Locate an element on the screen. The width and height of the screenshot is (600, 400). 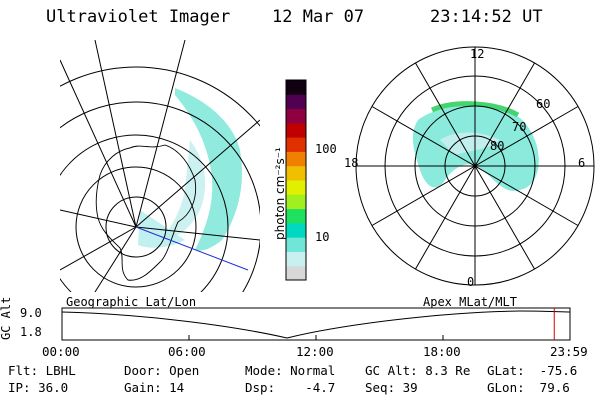
altitude-xtick-2: 12:00 is located at coordinates (315, 351).